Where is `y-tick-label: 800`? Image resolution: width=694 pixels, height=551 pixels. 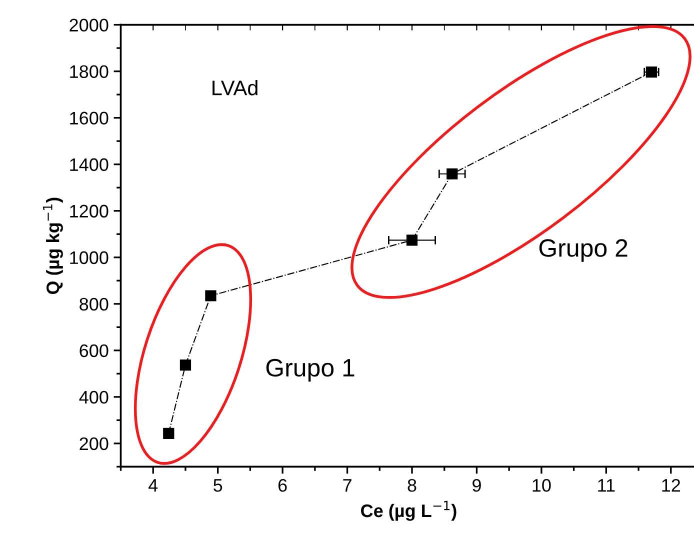 y-tick-label: 800 is located at coordinates (94, 304).